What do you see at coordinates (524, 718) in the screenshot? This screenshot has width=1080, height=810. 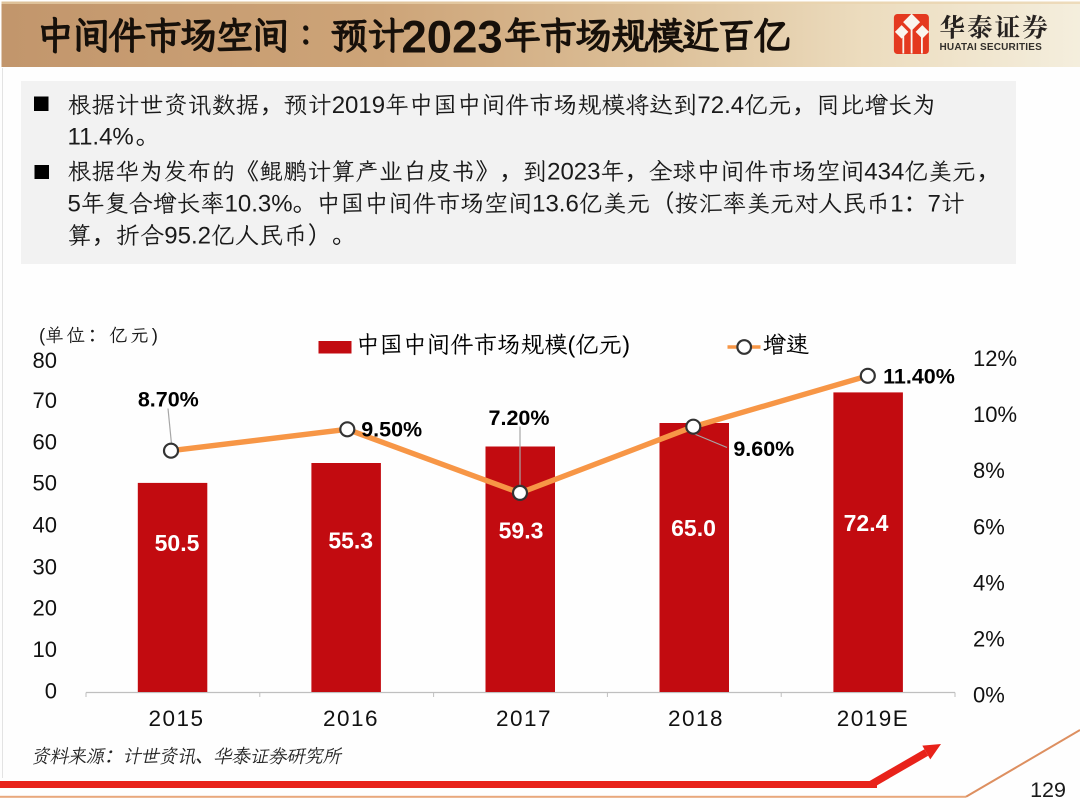 I see `svg-text: 2017` at bounding box center [524, 718].